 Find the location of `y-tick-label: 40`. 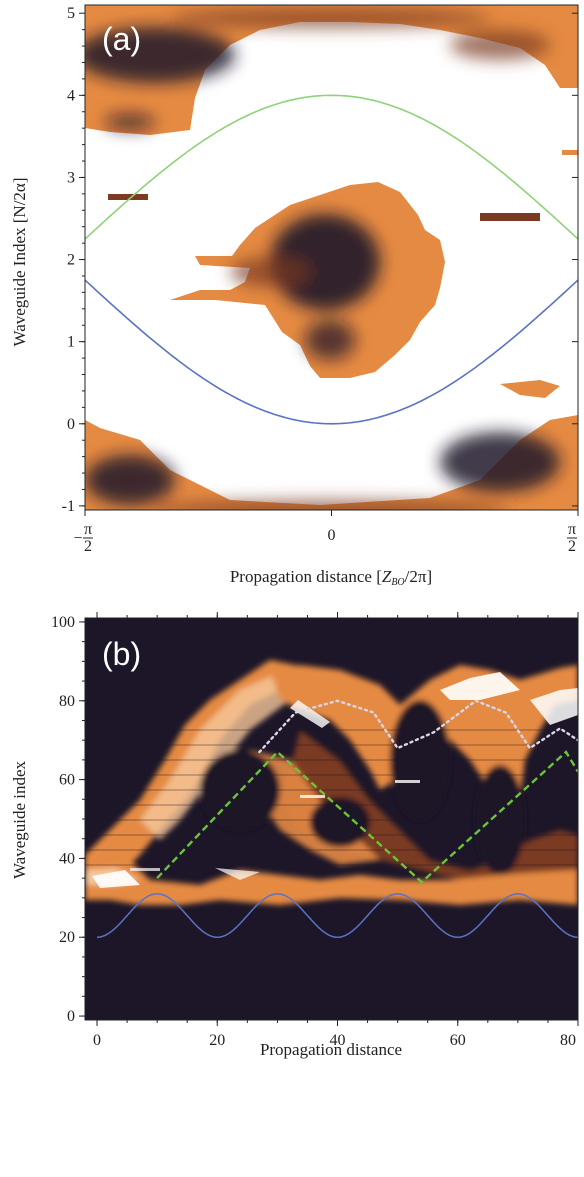

y-tick-label: 40 is located at coordinates (67, 858).